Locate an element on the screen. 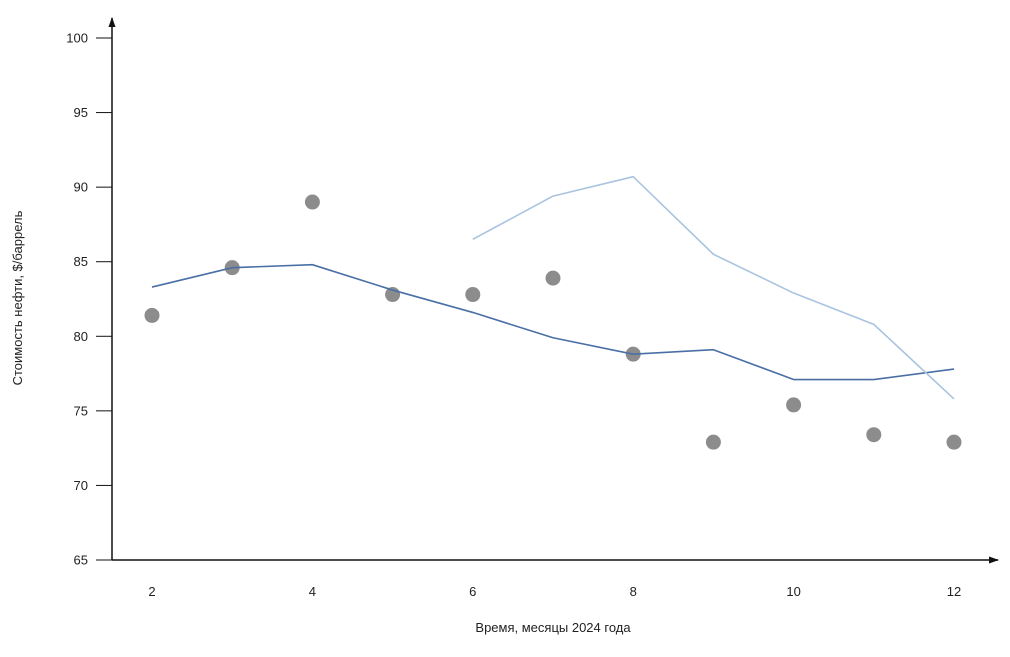 This screenshot has height=657, width=1010. x-axis-ticks: 2 4 6 8 10 12 is located at coordinates (554, 591).